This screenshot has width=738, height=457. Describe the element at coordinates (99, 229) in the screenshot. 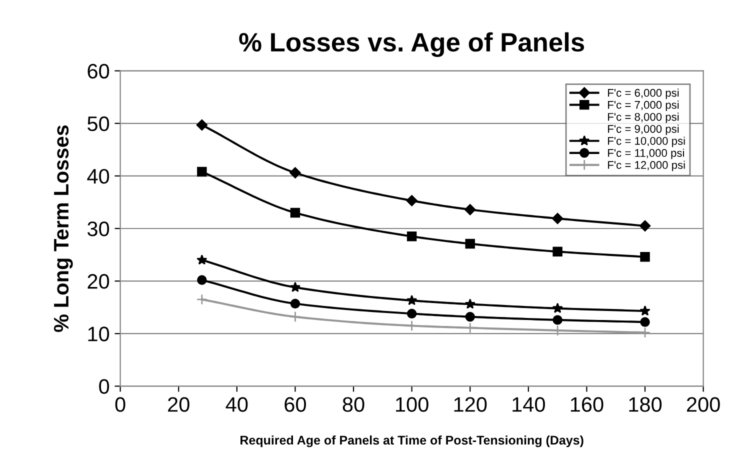

I see `y-tick-label: 30` at that location.